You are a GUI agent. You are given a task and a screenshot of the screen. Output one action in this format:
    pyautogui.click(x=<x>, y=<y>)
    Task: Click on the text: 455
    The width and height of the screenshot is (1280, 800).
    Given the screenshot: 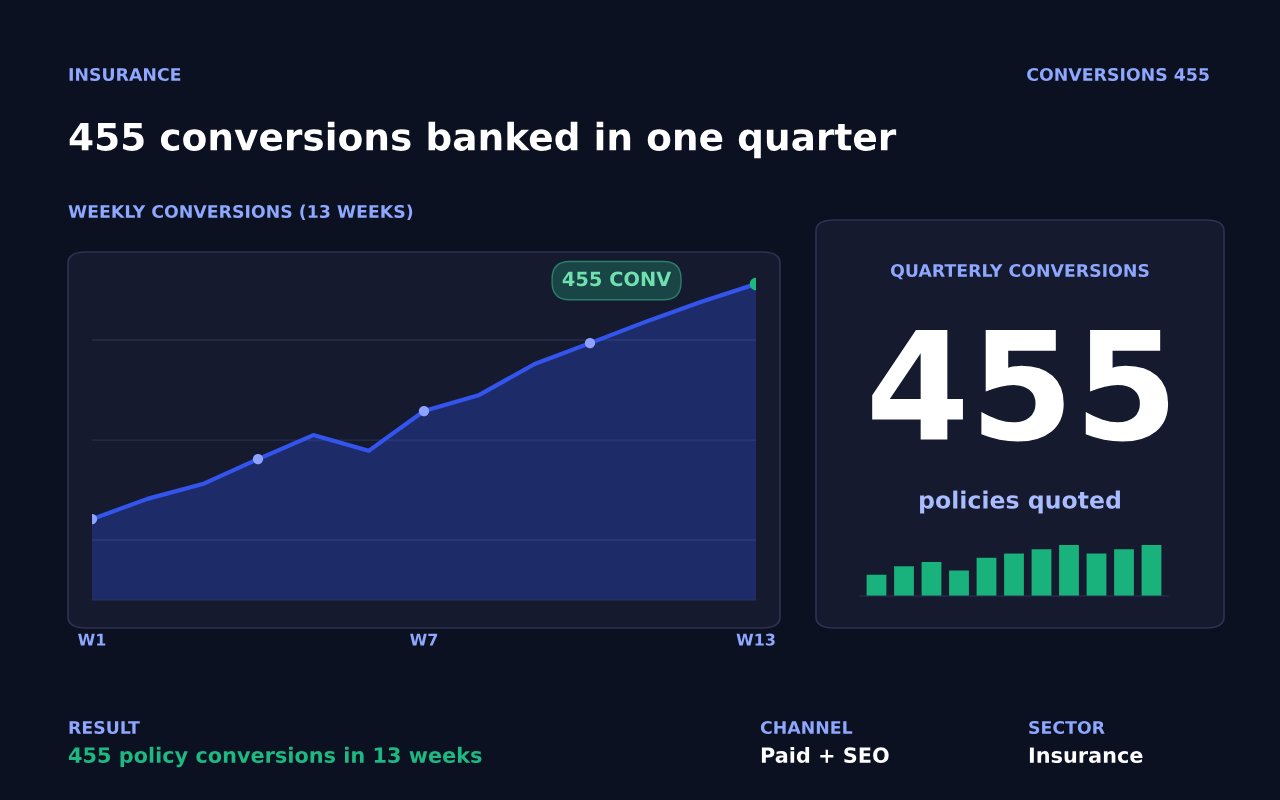 What is the action you would take?
    pyautogui.click(x=1020, y=386)
    